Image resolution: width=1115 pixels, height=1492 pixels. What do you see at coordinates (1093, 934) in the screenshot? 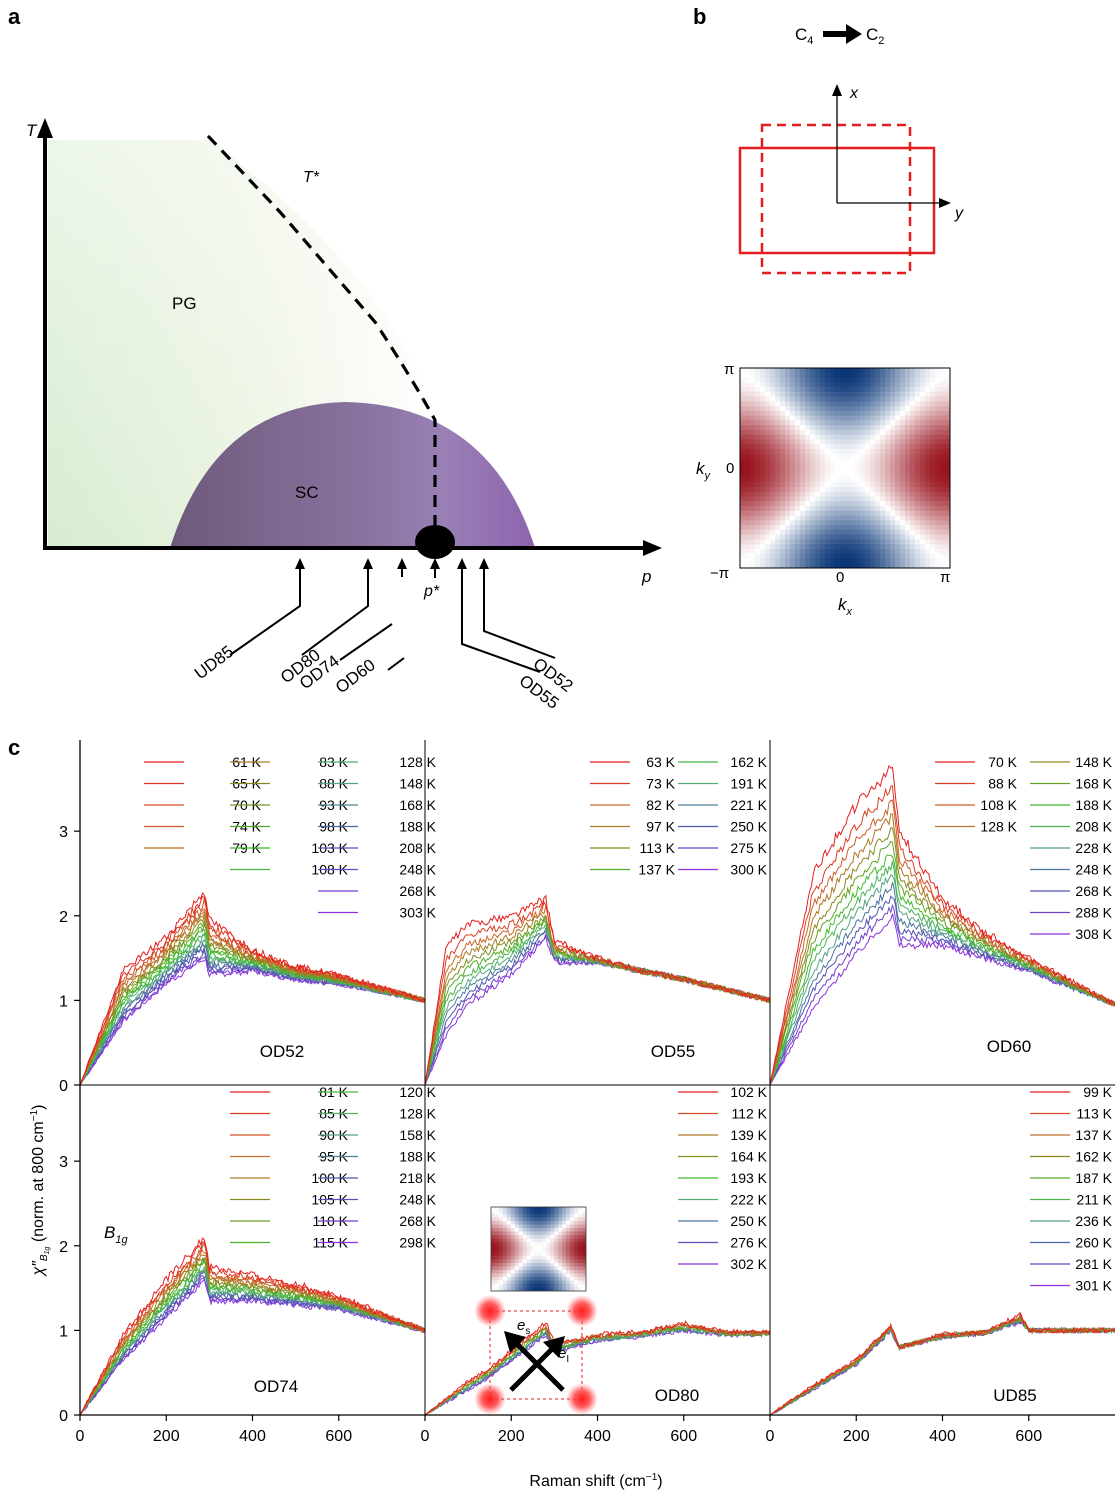
I see `legend-label: 308 K` at bounding box center [1093, 934].